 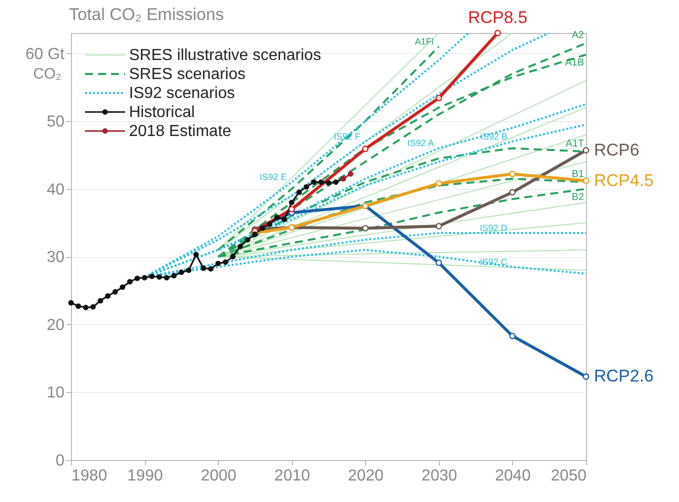 I want to click on y-tick-label: 40, so click(x=55, y=189).